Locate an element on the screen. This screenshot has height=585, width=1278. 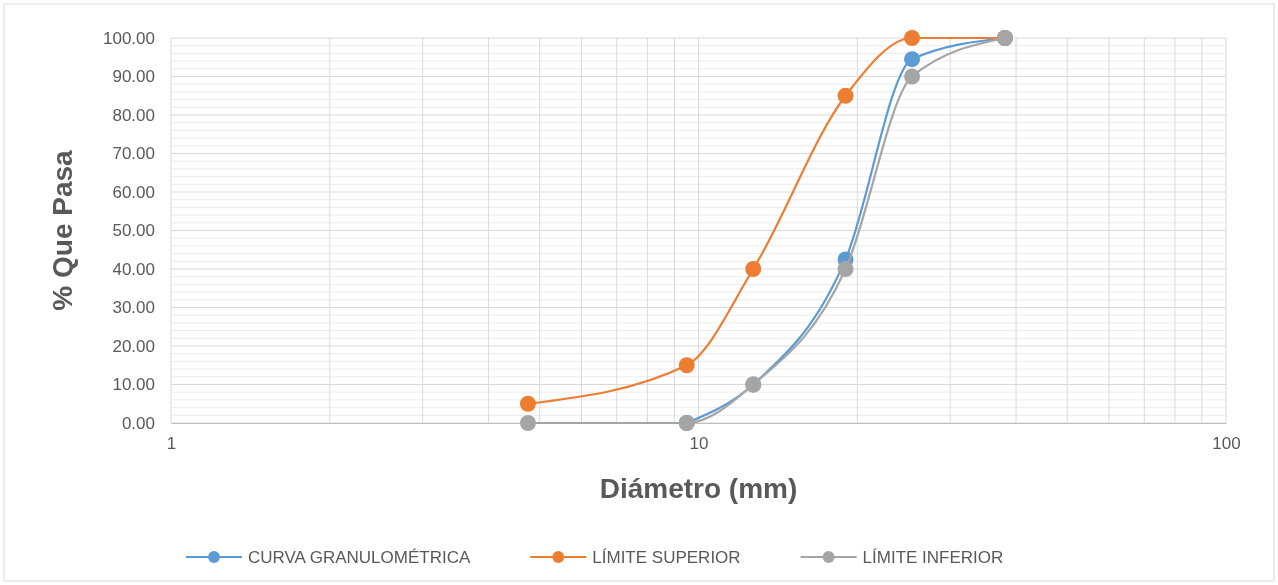
x-tick-label: 10 is located at coordinates (699, 444).